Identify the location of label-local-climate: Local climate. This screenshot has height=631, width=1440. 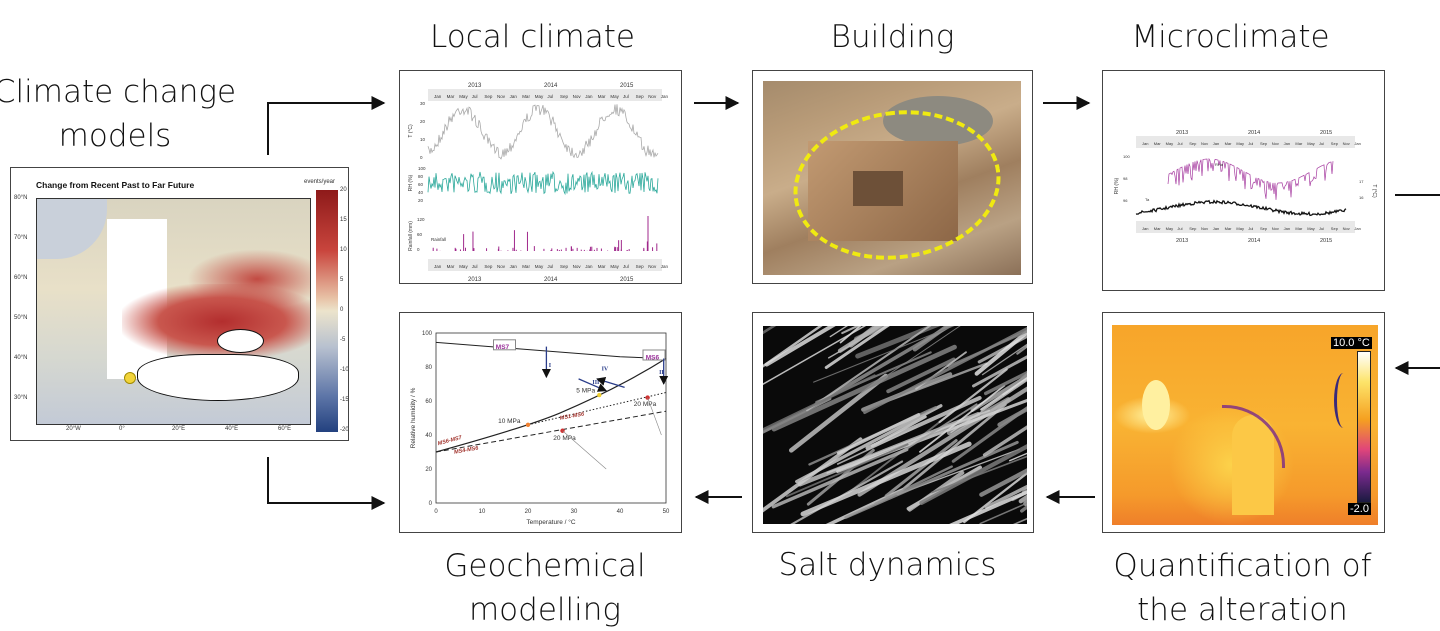
(532, 37).